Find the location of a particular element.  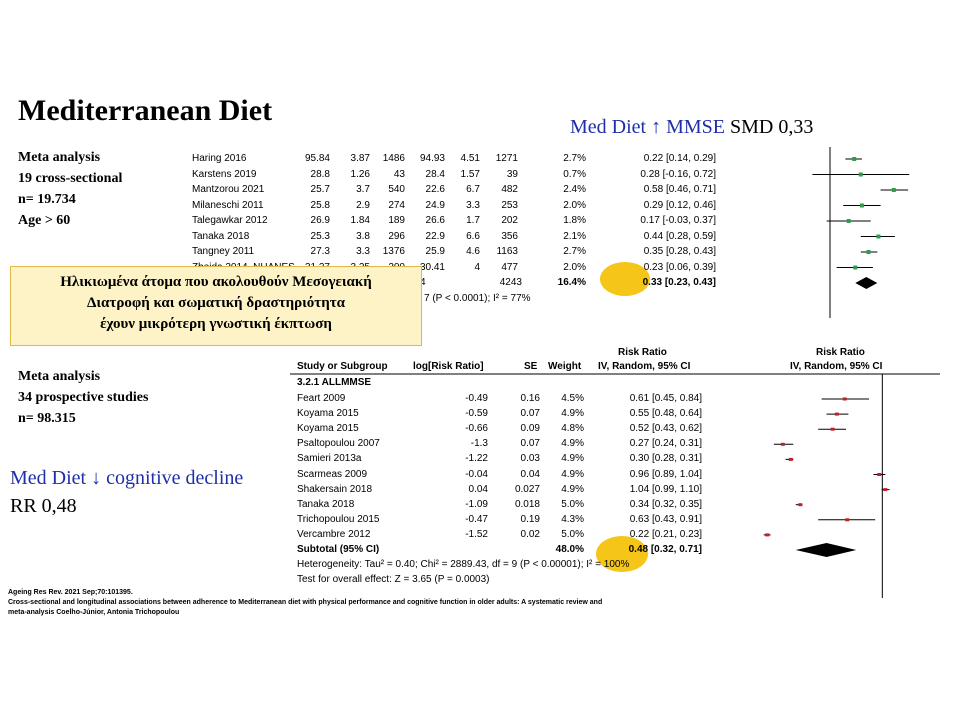

med-diet-decline-label: Med Diet ↓ cognitive decline is located at coordinates (127, 478).